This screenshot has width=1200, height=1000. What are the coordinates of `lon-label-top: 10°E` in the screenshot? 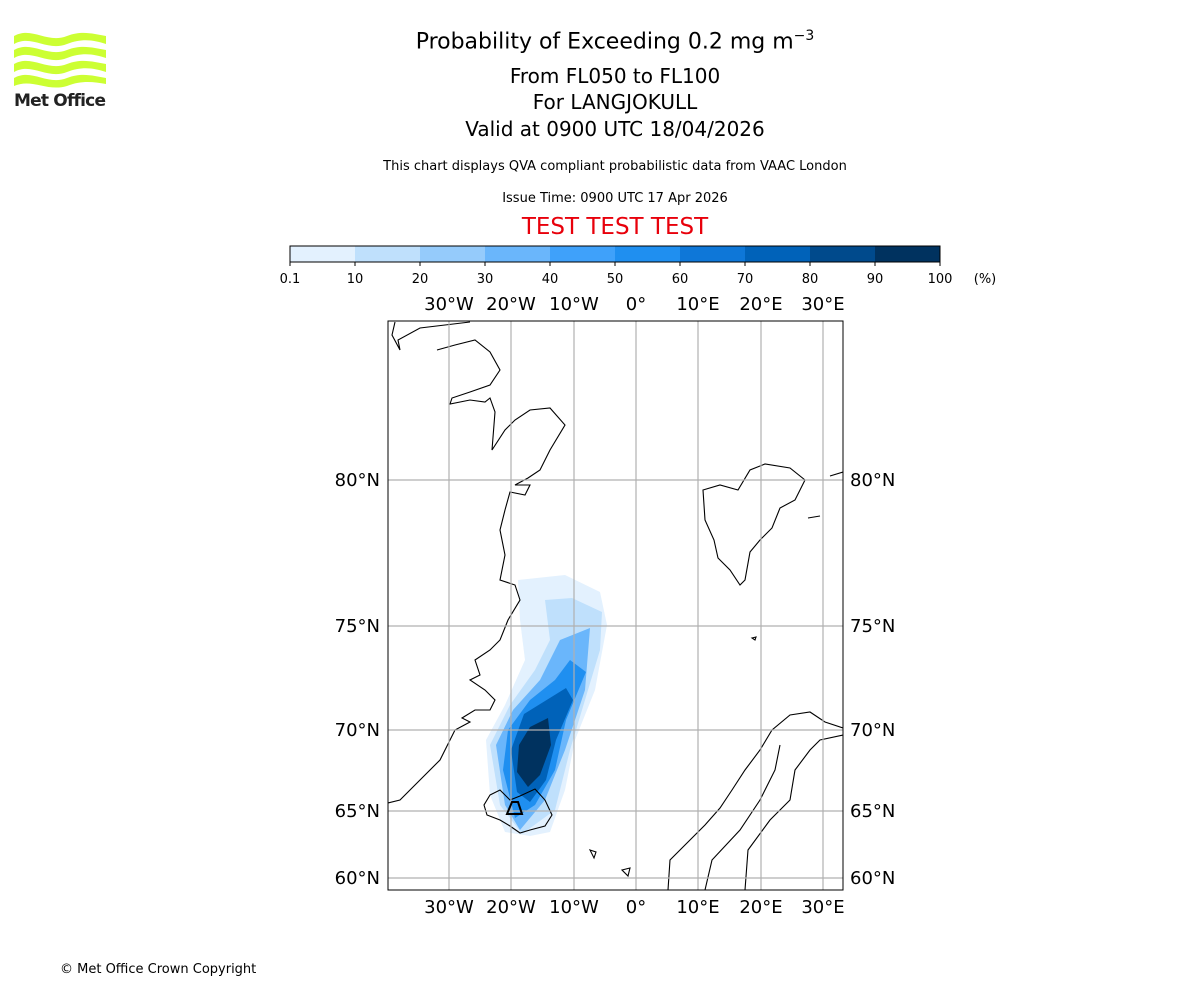 It's located at (697, 304).